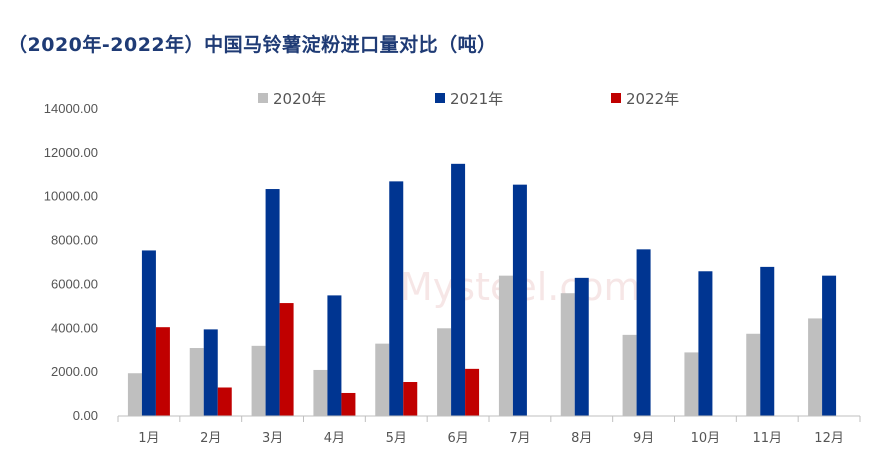  Describe the element at coordinates (162, 371) in the screenshot. I see `bar-2022年-1月` at that location.